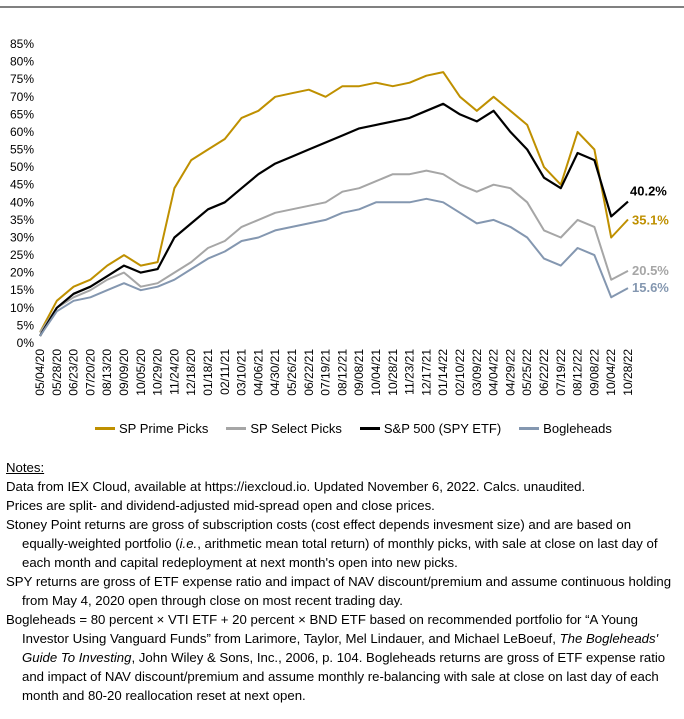 Image resolution: width=684 pixels, height=719 pixels. Describe the element at coordinates (443, 372) in the screenshot. I see `x-tick-label: 01/14/22` at that location.